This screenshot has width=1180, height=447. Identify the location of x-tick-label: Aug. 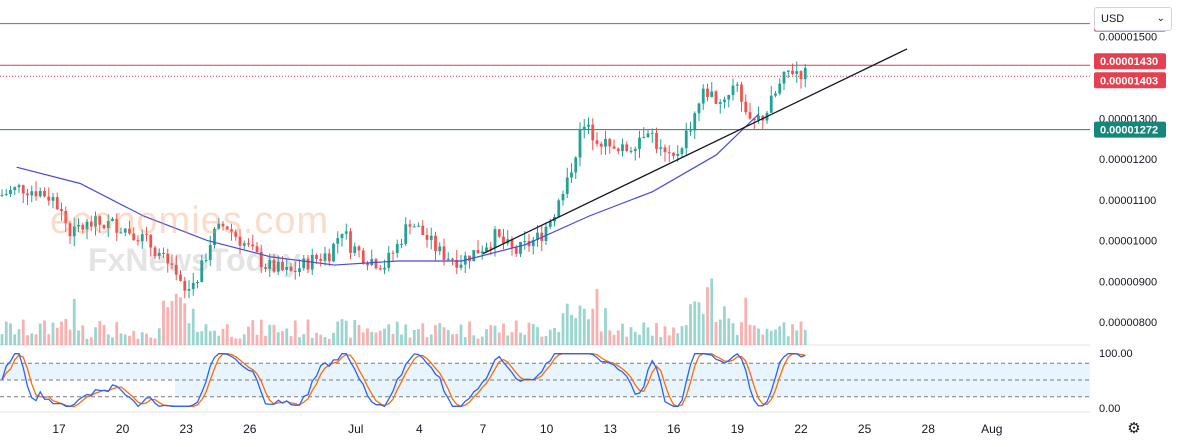
(991, 429).